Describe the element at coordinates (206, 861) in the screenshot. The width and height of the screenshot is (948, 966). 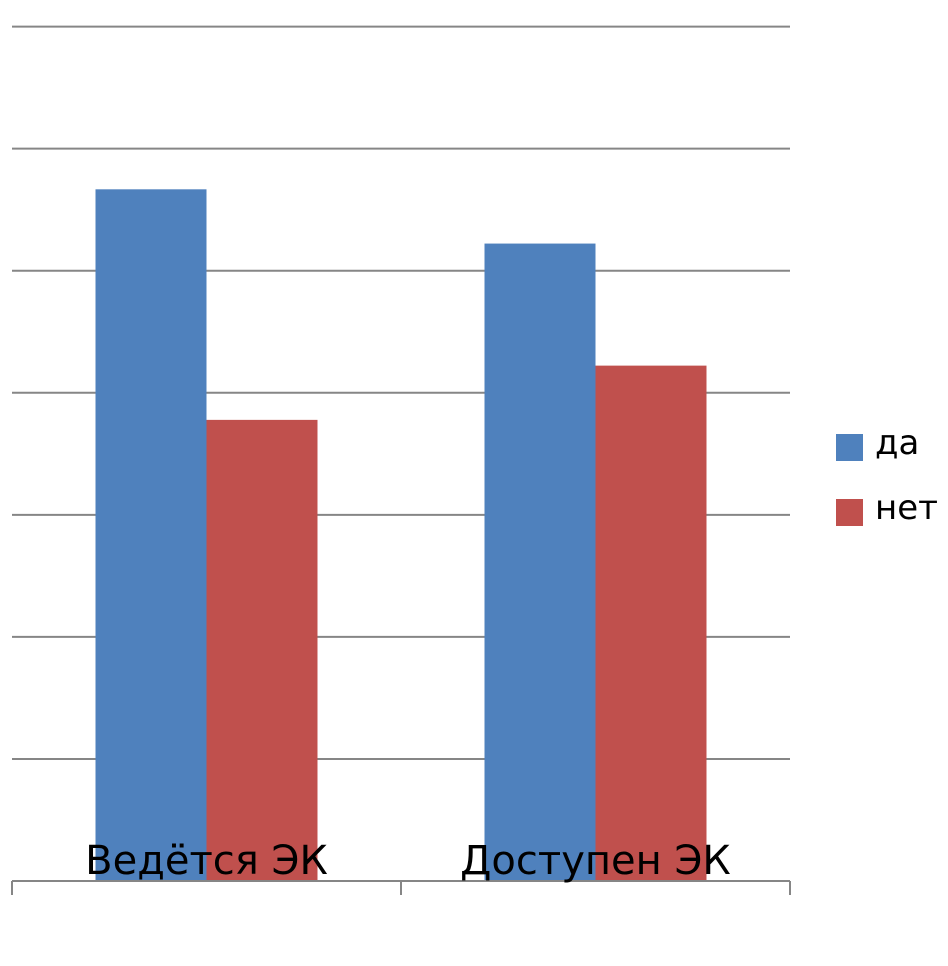
I see `category-label-vedetsya-ek: Ведётся ЭК` at that location.